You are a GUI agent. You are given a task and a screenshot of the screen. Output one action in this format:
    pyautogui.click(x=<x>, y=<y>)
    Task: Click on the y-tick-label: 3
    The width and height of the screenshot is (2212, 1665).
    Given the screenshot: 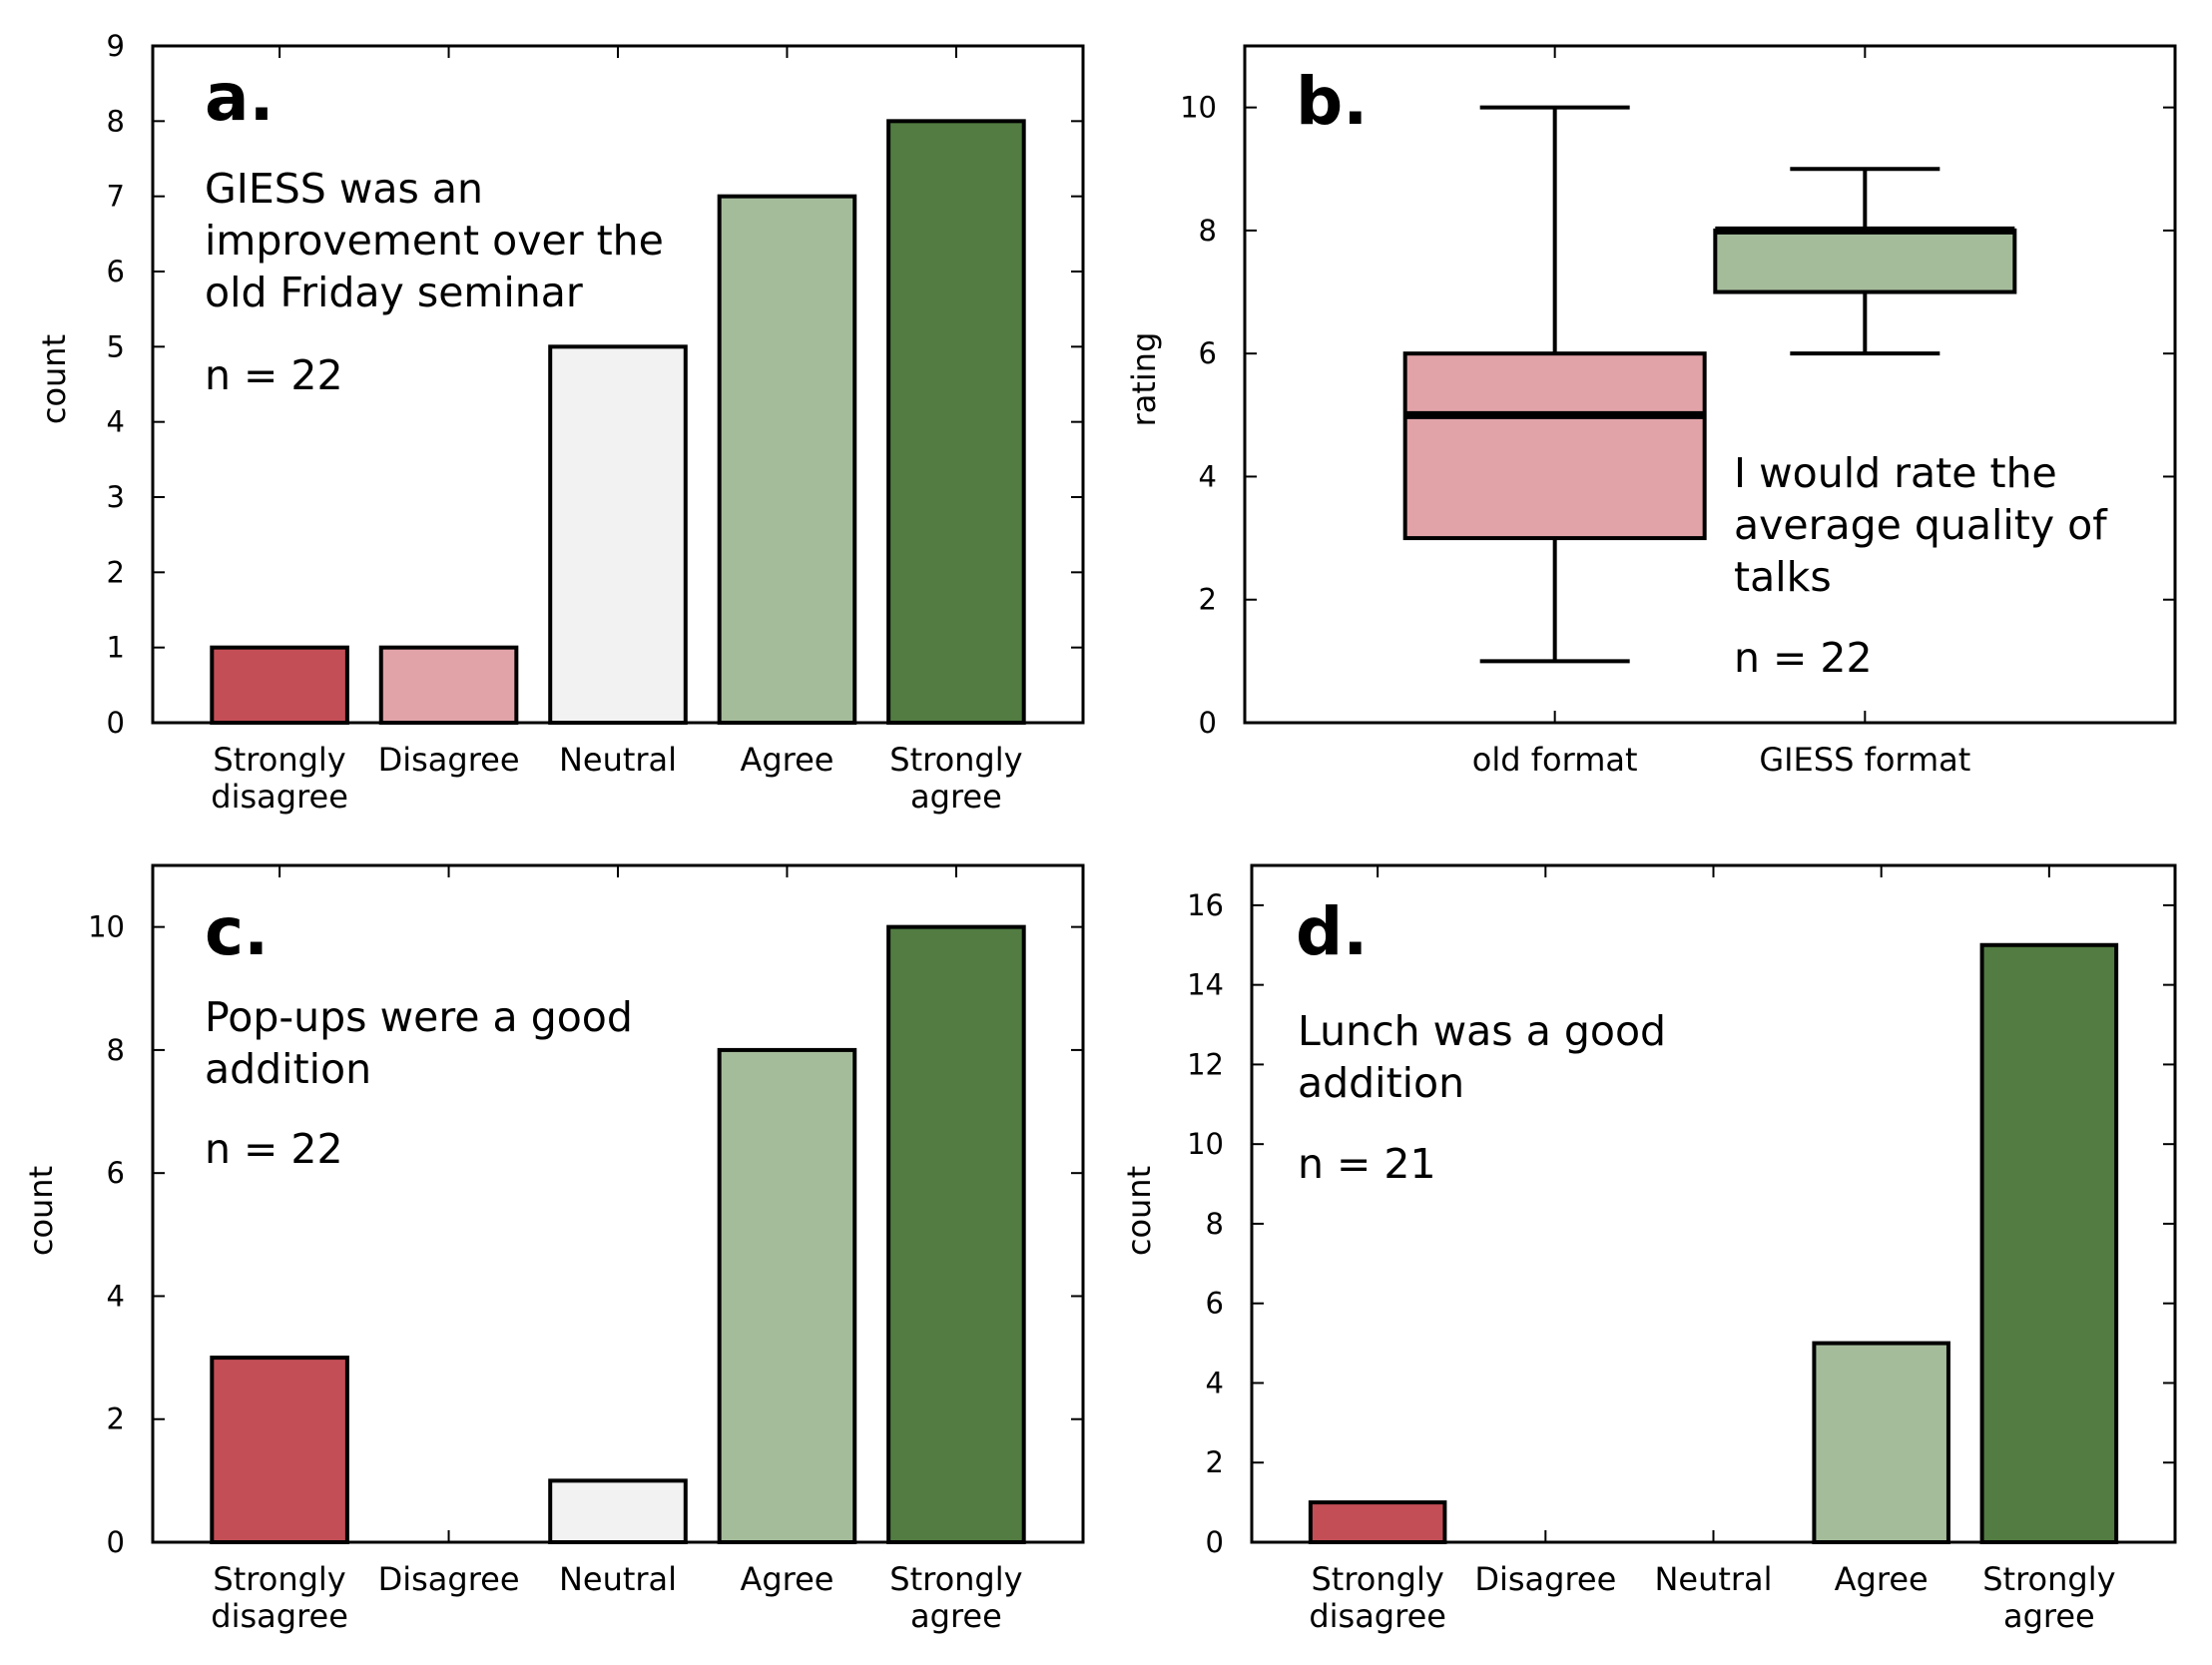 What is the action you would take?
    pyautogui.click(x=116, y=497)
    